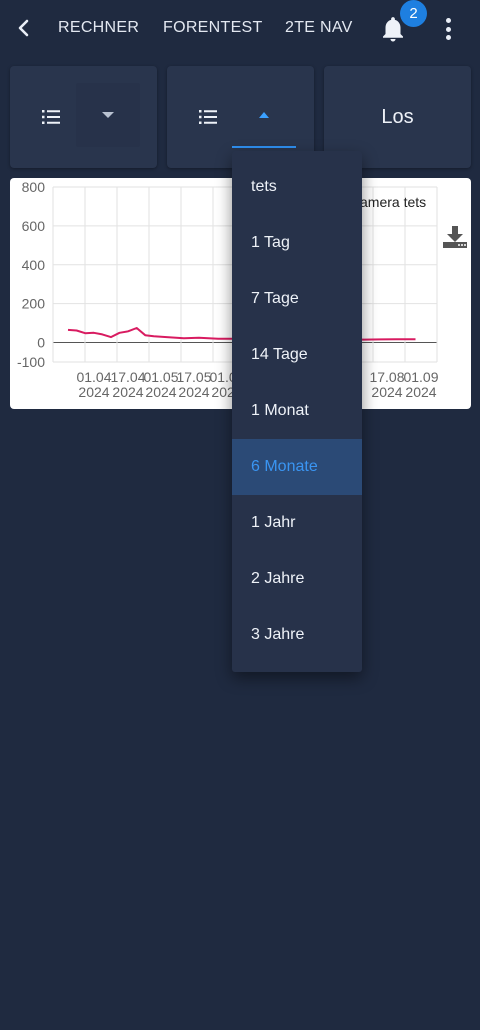  What do you see at coordinates (455, 237) in the screenshot?
I see `download-icon` at bounding box center [455, 237].